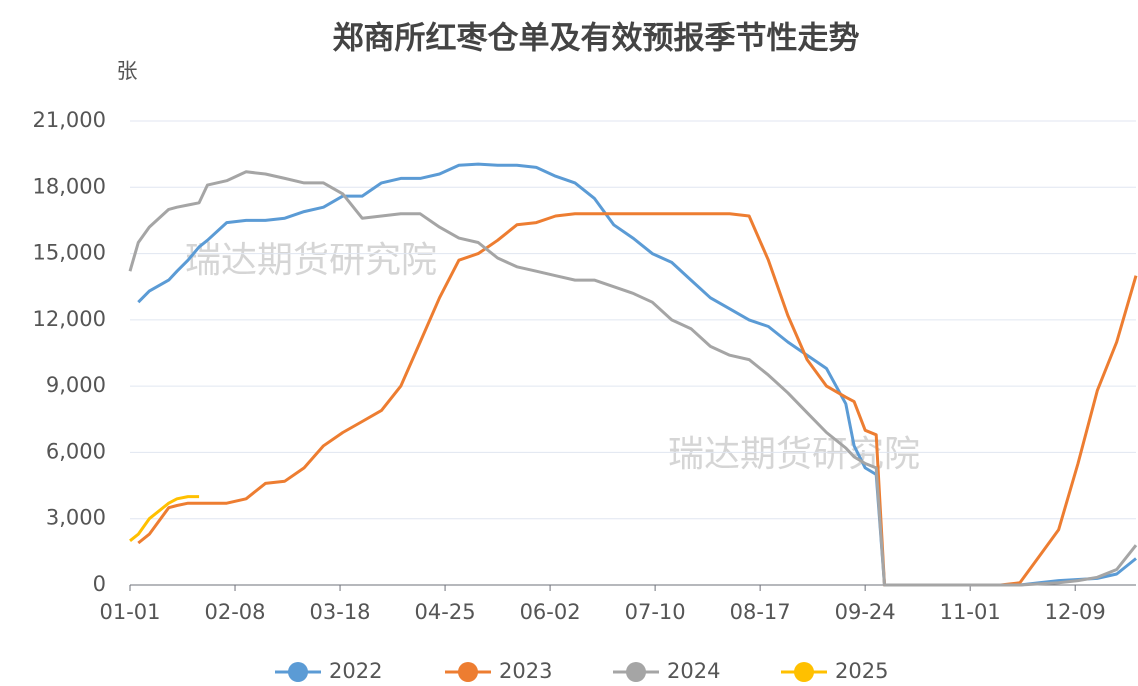 Image resolution: width=1138 pixels, height=686 pixels. What do you see at coordinates (164, 518) in the screenshot?
I see `series-line` at bounding box center [164, 518].